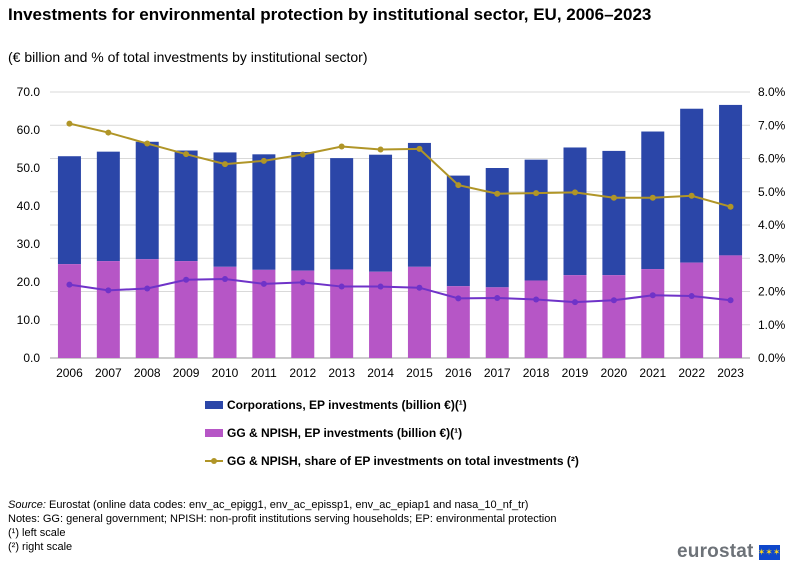 This screenshot has width=800, height=566. I want to click on x-axis-tick-label: 2016, so click(458, 373).